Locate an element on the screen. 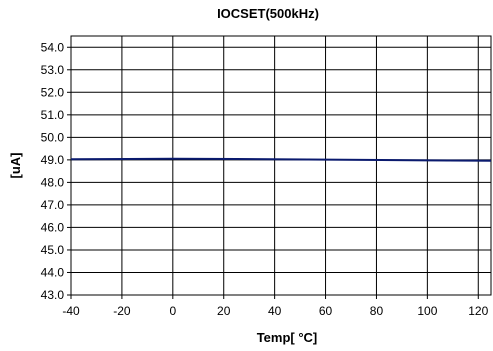 This screenshot has width=493, height=351. y-tick-label: 48.0 is located at coordinates (53, 182).